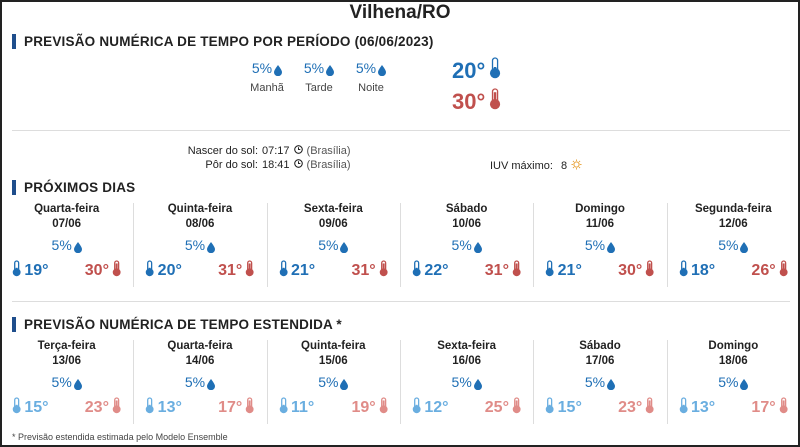 This screenshot has width=800, height=447. What do you see at coordinates (363, 270) in the screenshot?
I see `max-temp-value: 31°` at bounding box center [363, 270].